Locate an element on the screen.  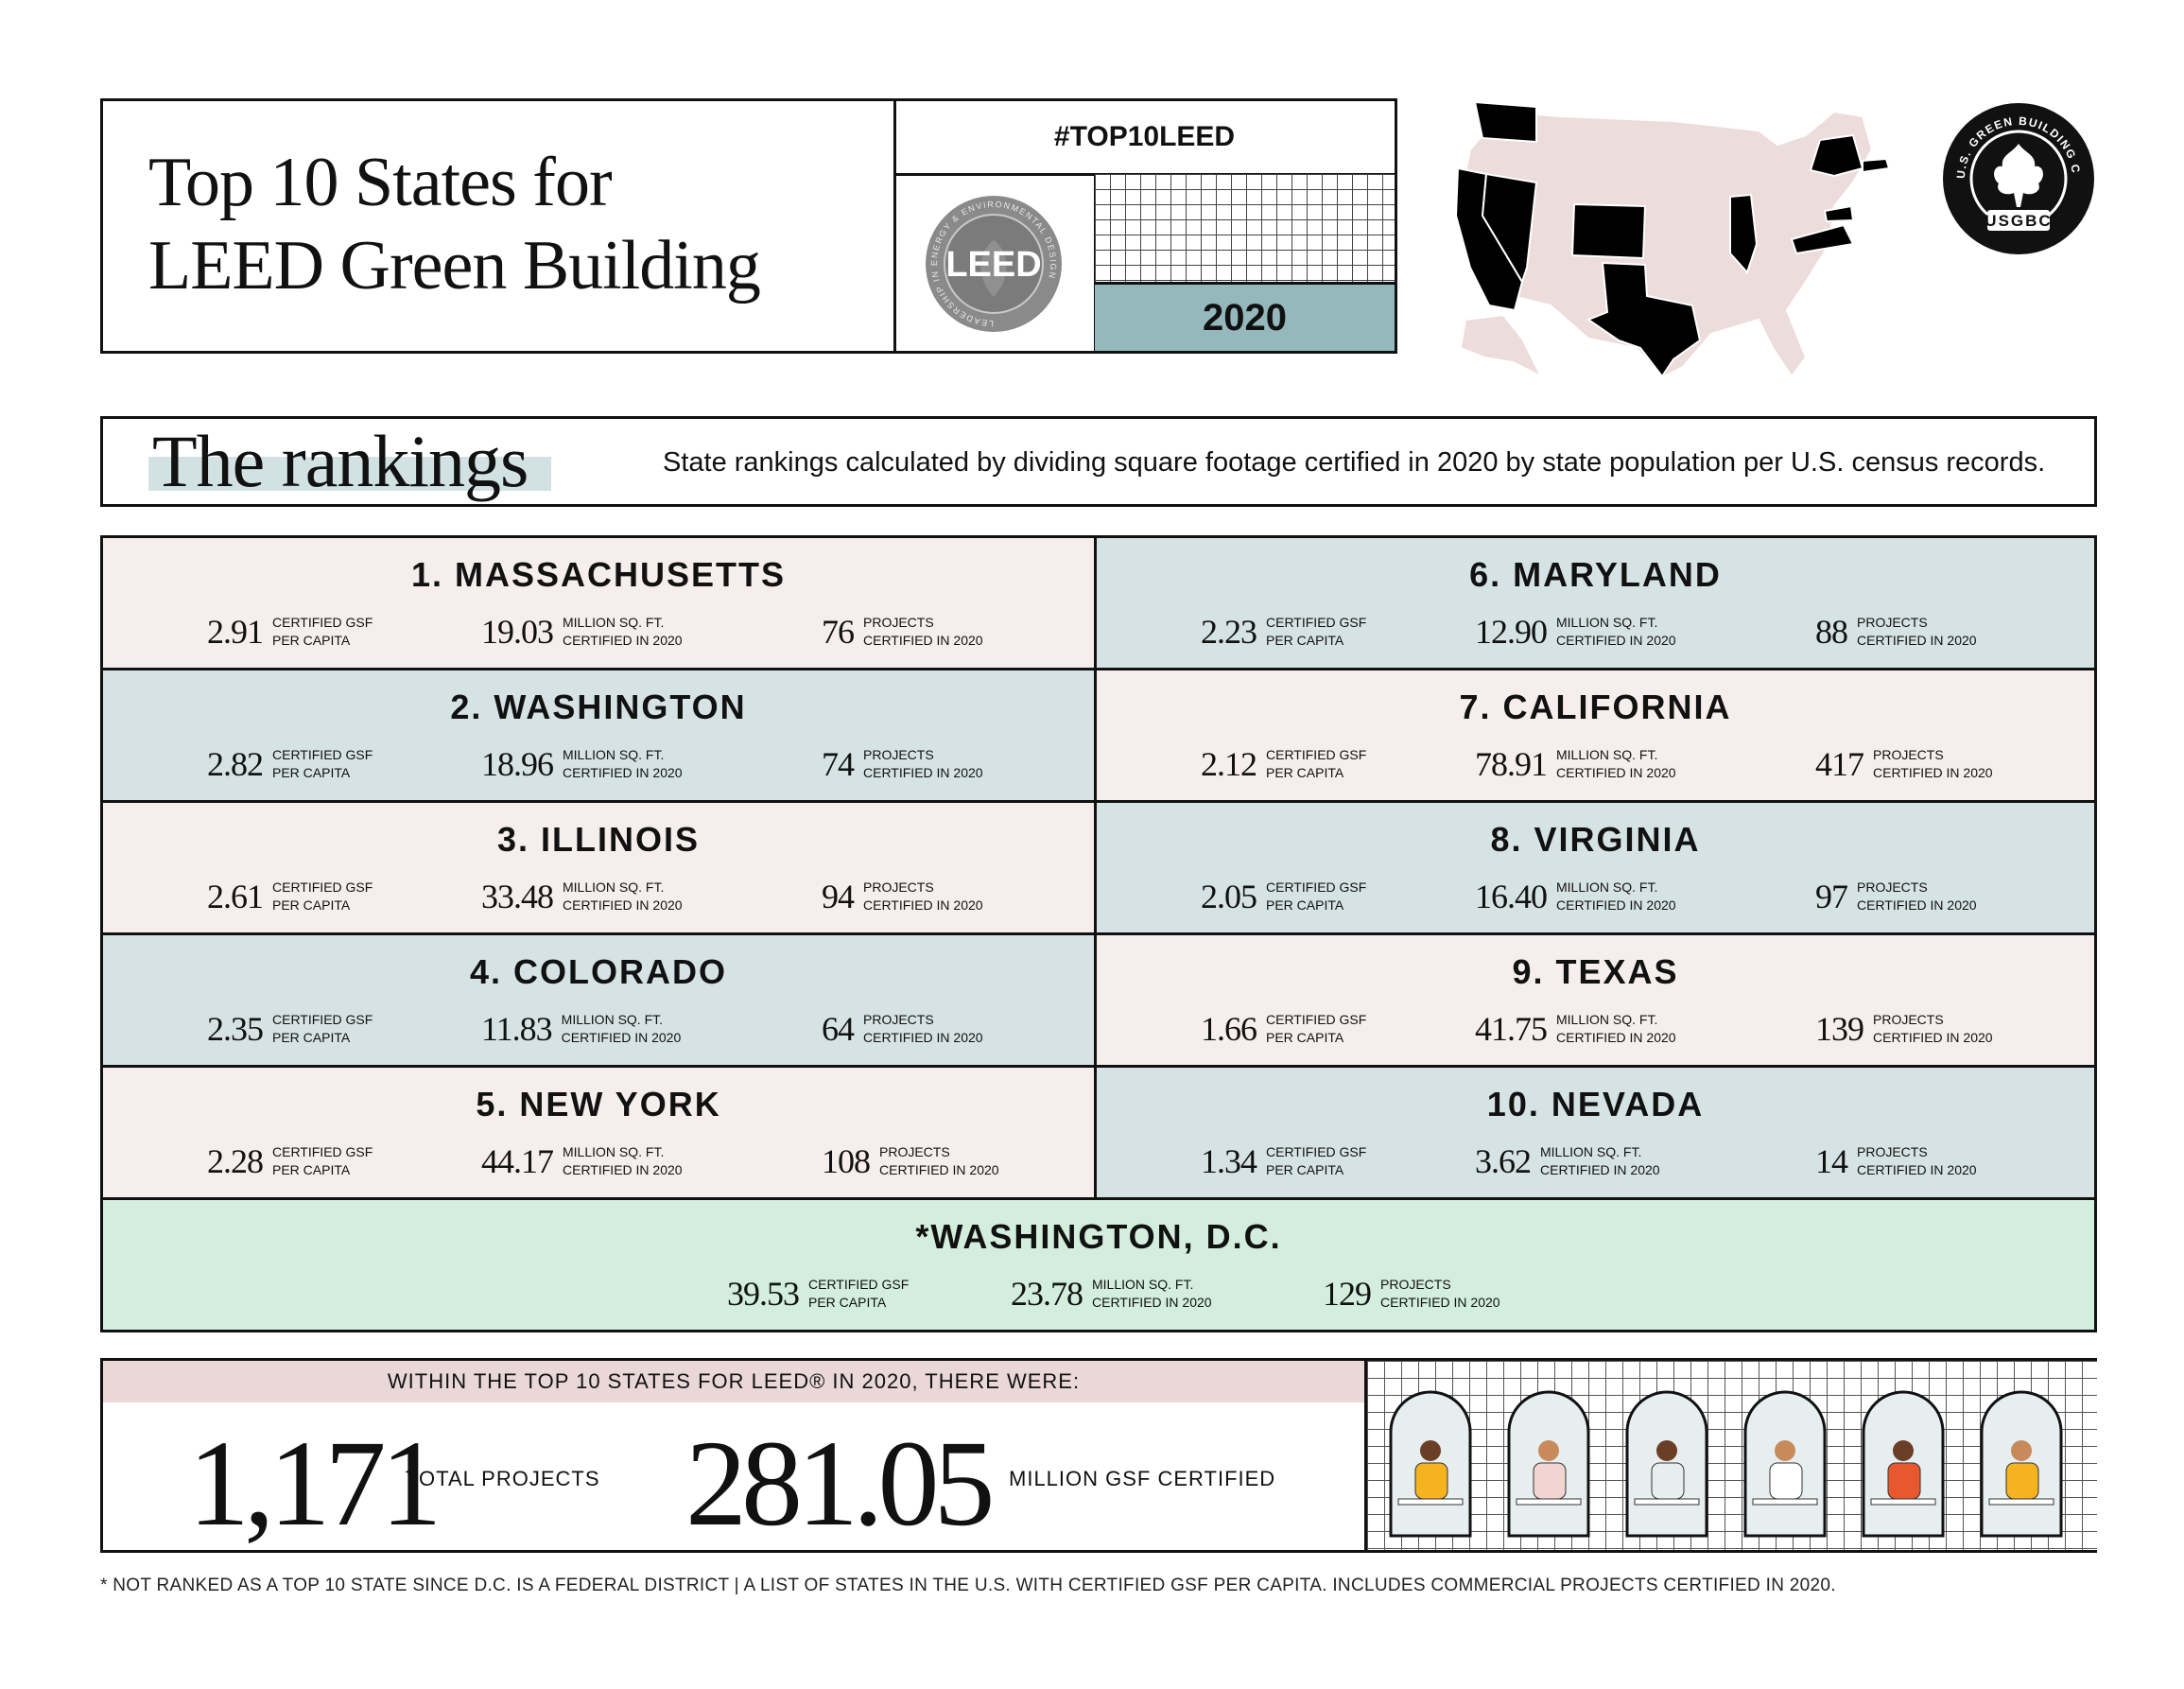
projects-count-stat: 417 PROJECTS CERTIFIED IN 2020 is located at coordinates (1904, 764).